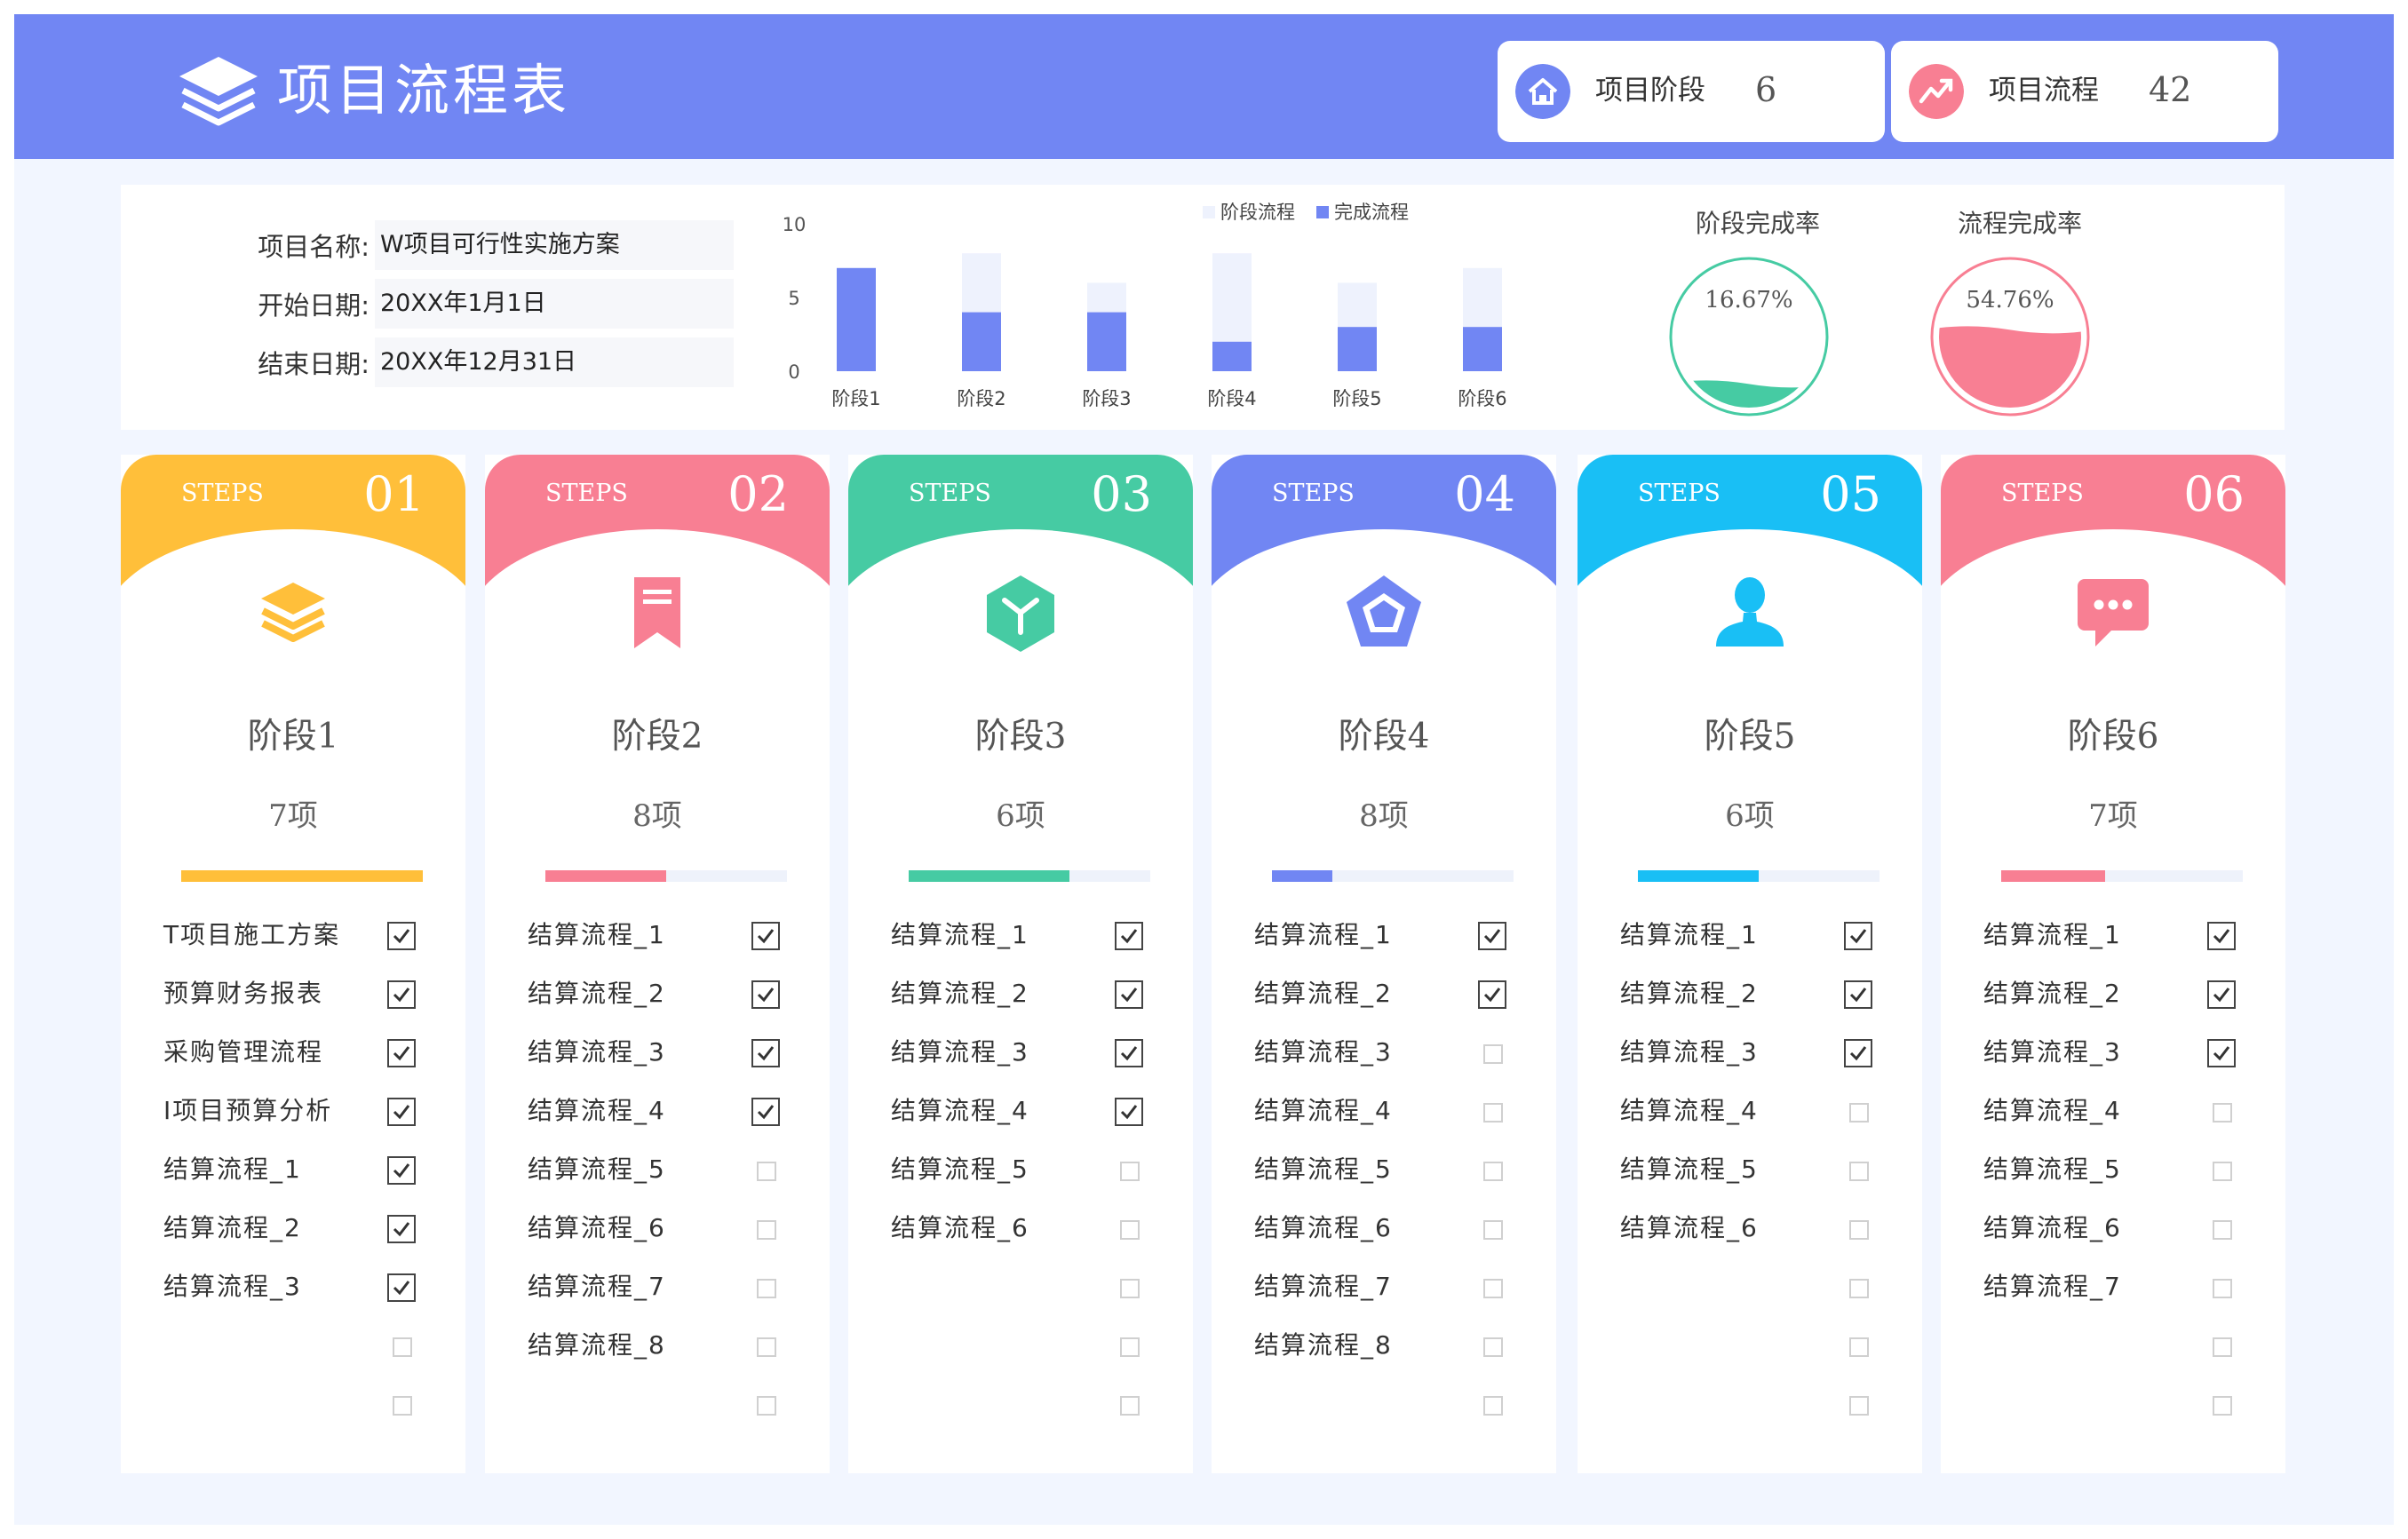 This screenshot has width=2408, height=1539. I want to click on task-row: 结算流程_6, so click(1384, 1228).